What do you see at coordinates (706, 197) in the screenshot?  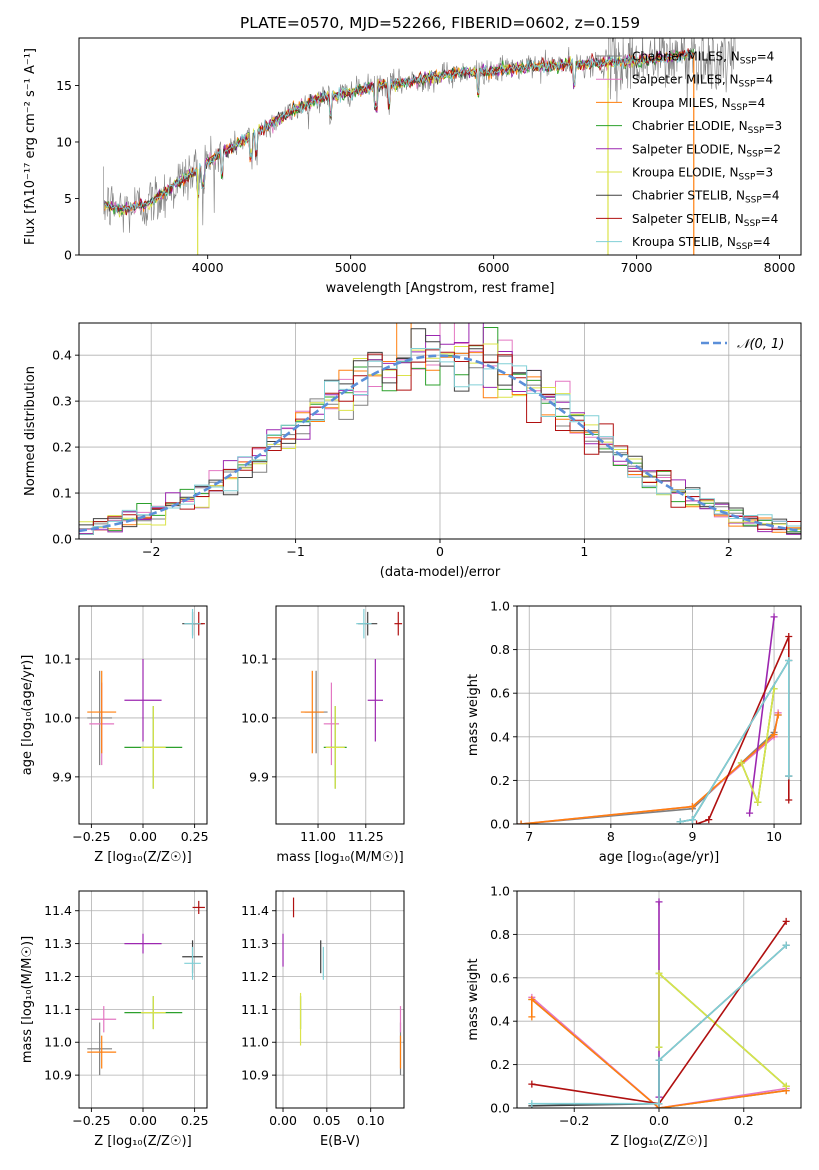 I see `legend-entry: Chabrier STELIB, NSSP=4` at bounding box center [706, 197].